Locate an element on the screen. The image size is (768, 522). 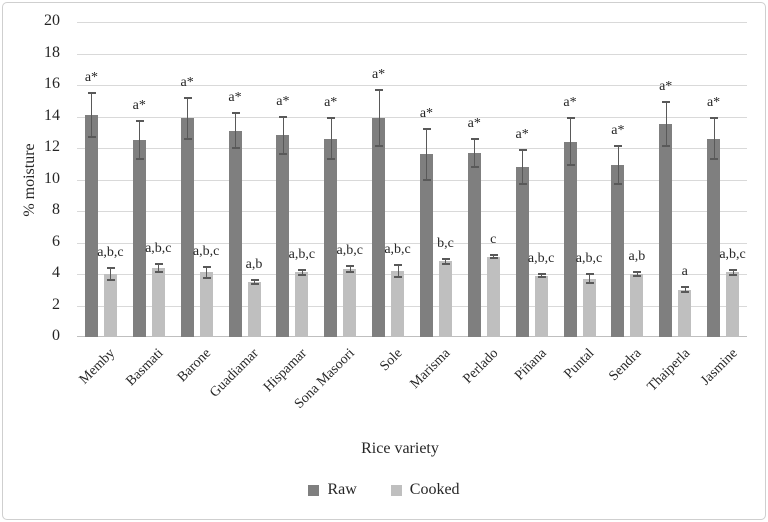
y-tick-label: 10 is located at coordinates (52, 178).